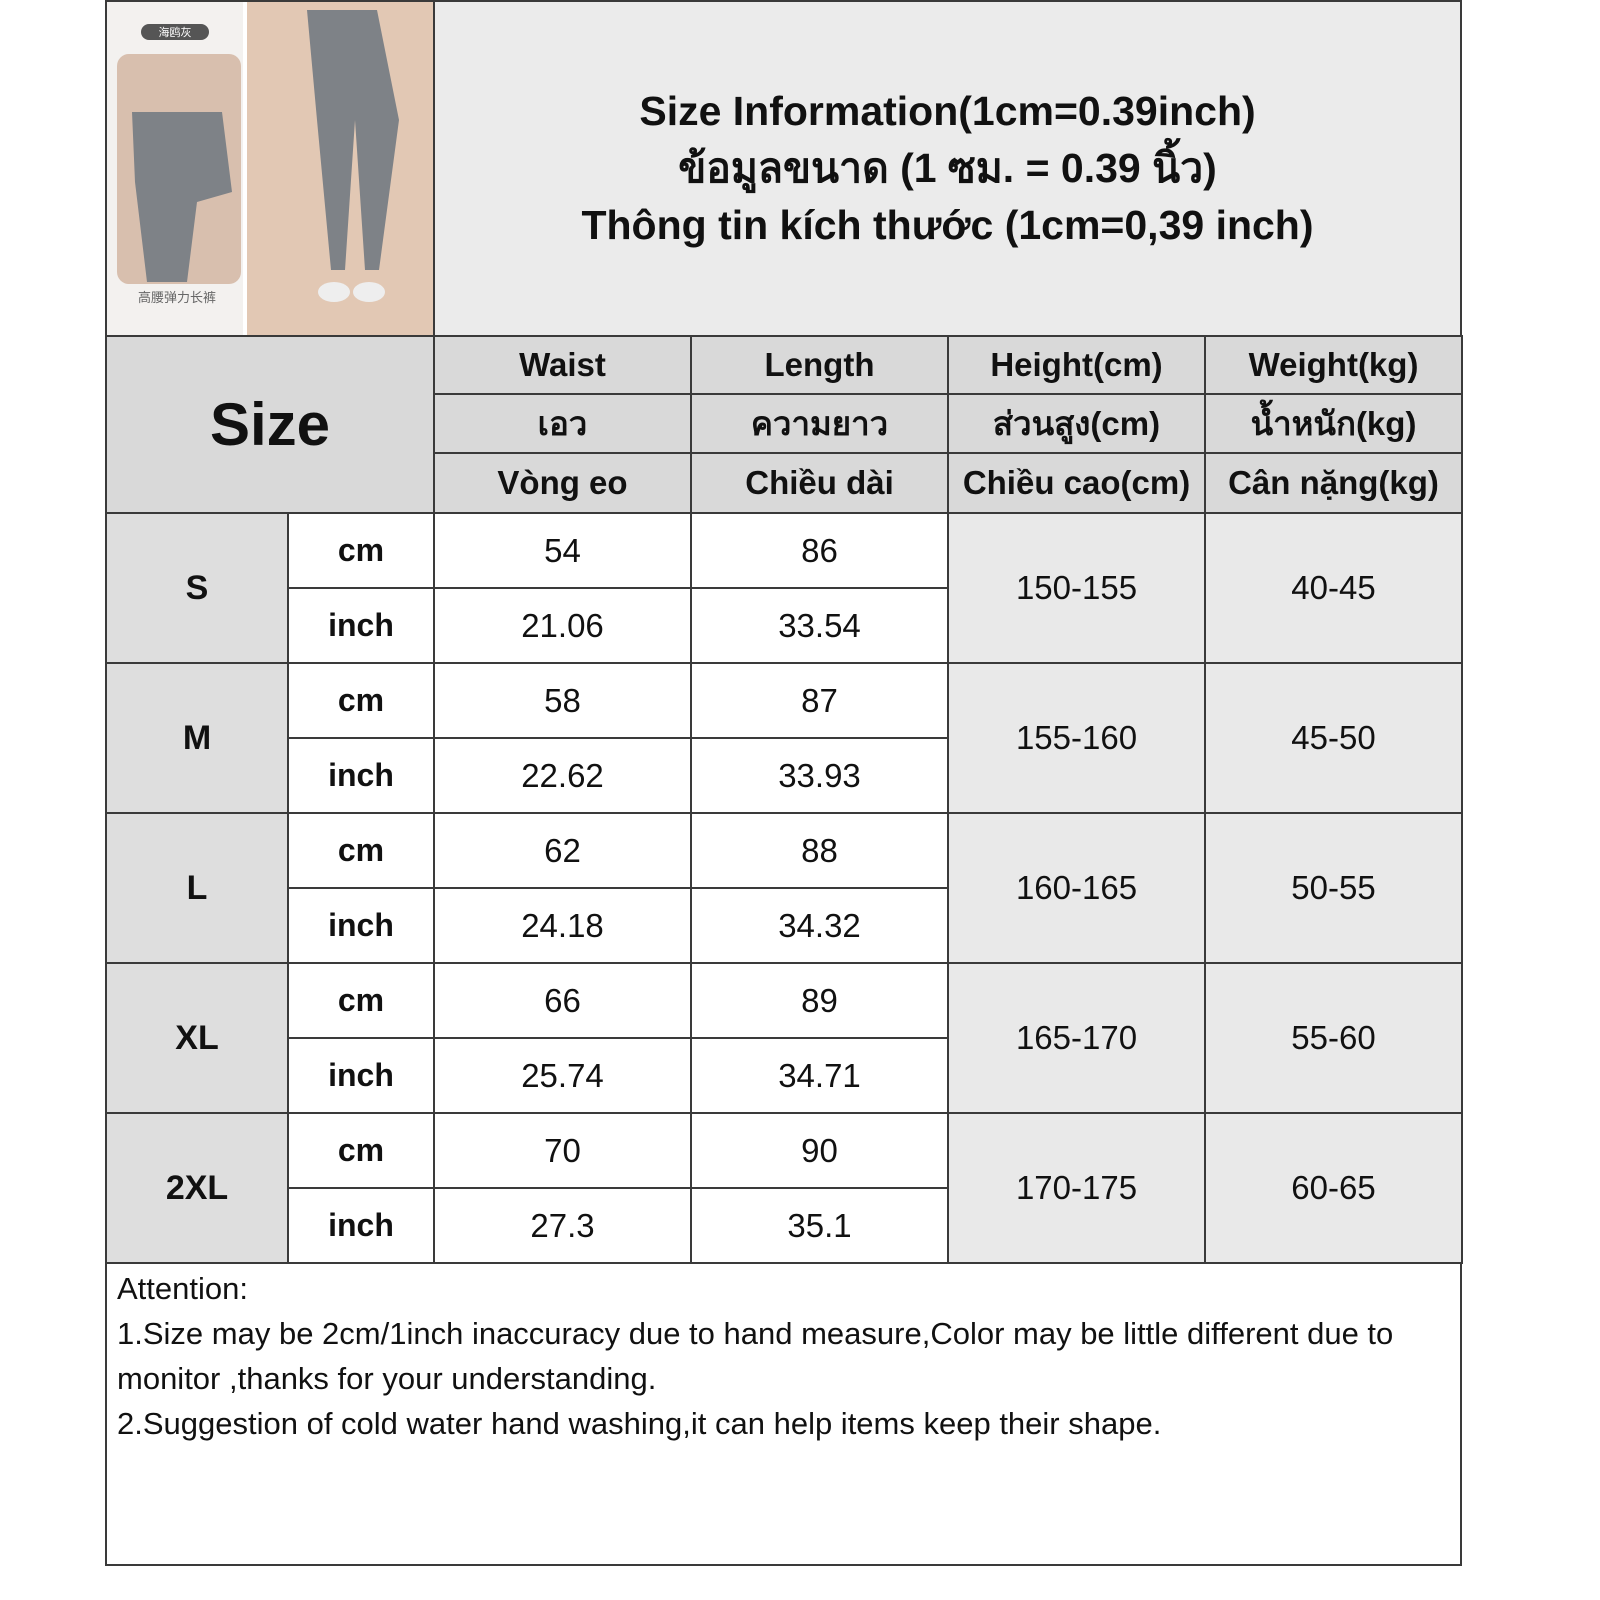 This screenshot has height=1600, width=1600. I want to click on height-cell: 150-155, so click(1076, 588).